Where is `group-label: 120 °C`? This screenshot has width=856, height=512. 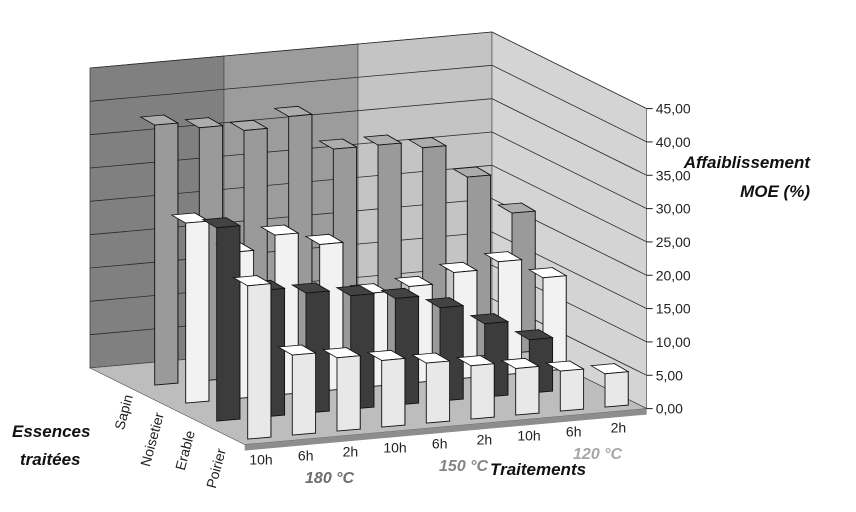
group-label: 120 °C is located at coordinates (598, 454).